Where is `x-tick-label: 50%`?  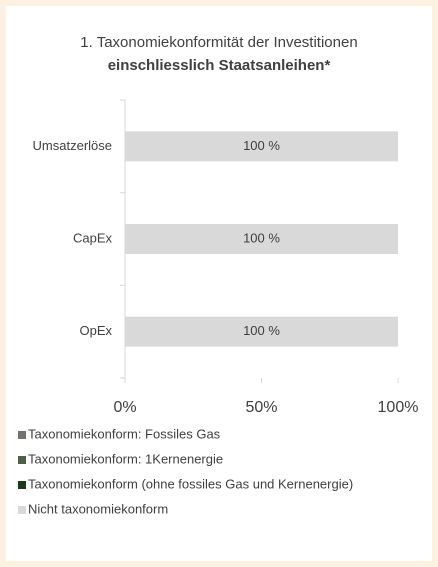 x-tick-label: 50% is located at coordinates (261, 407).